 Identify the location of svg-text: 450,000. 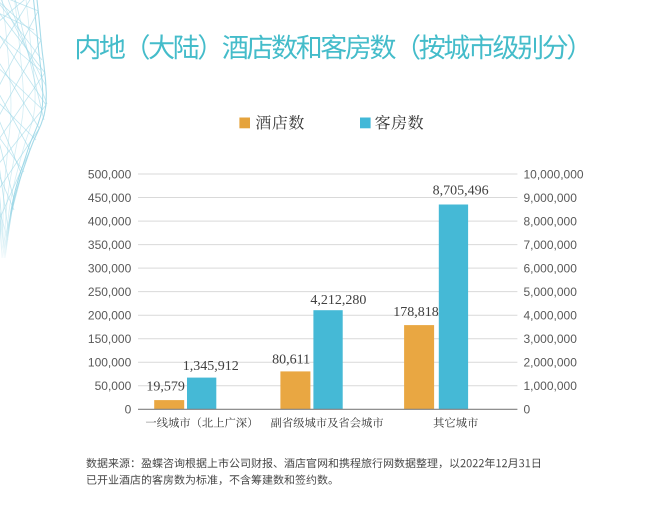
(110, 198).